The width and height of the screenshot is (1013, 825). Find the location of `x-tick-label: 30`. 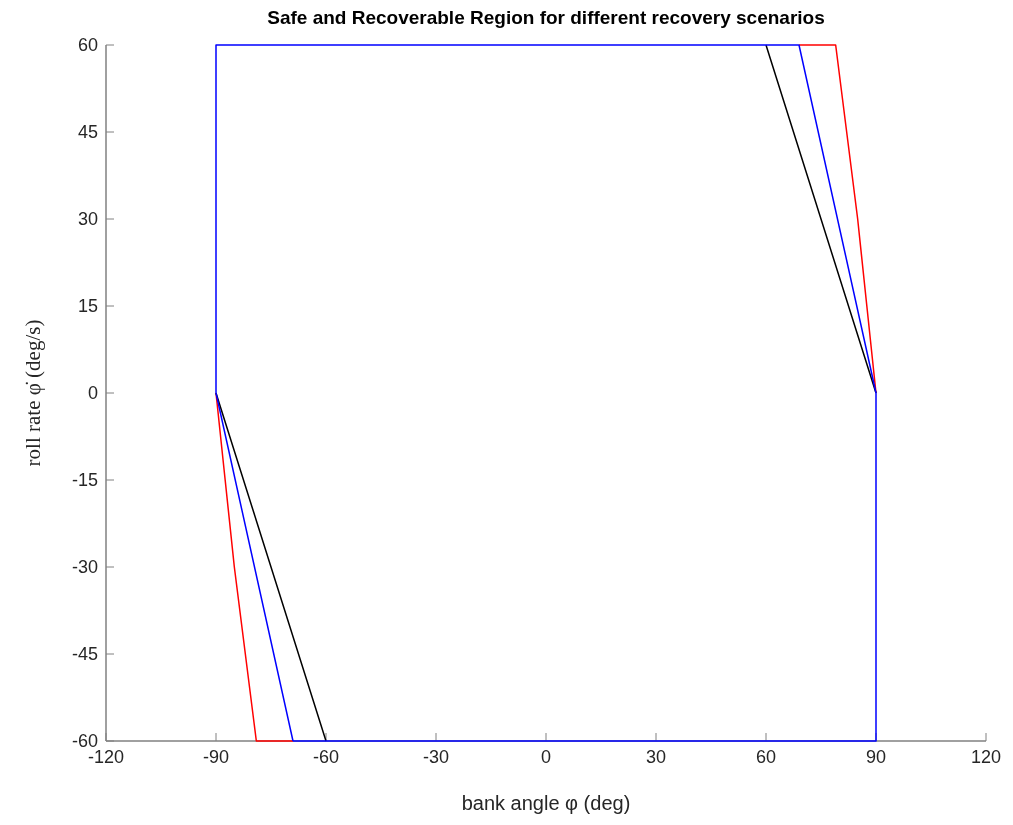

x-tick-label: 30 is located at coordinates (656, 757).